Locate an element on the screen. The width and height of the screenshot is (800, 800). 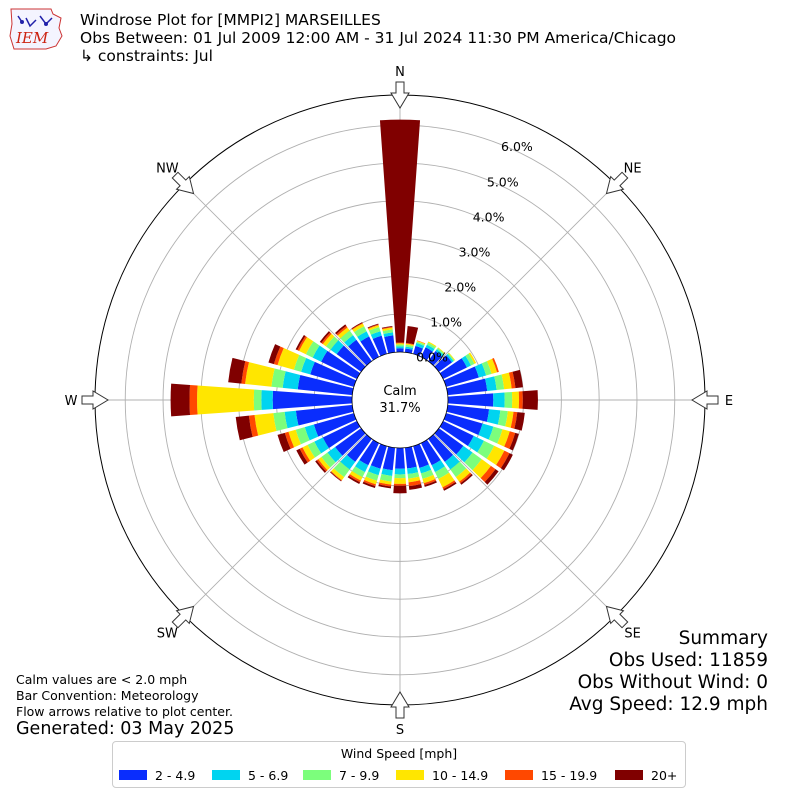
radial-tick-label: 5.0% is located at coordinates (503, 181).